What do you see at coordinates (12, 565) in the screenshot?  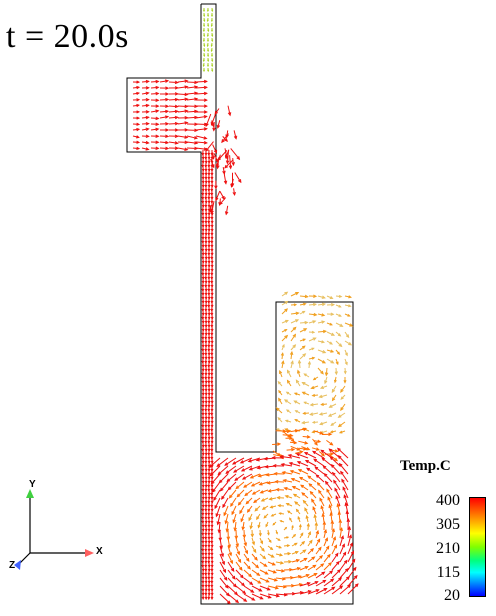 I see `axis-z-label: Z` at bounding box center [12, 565].